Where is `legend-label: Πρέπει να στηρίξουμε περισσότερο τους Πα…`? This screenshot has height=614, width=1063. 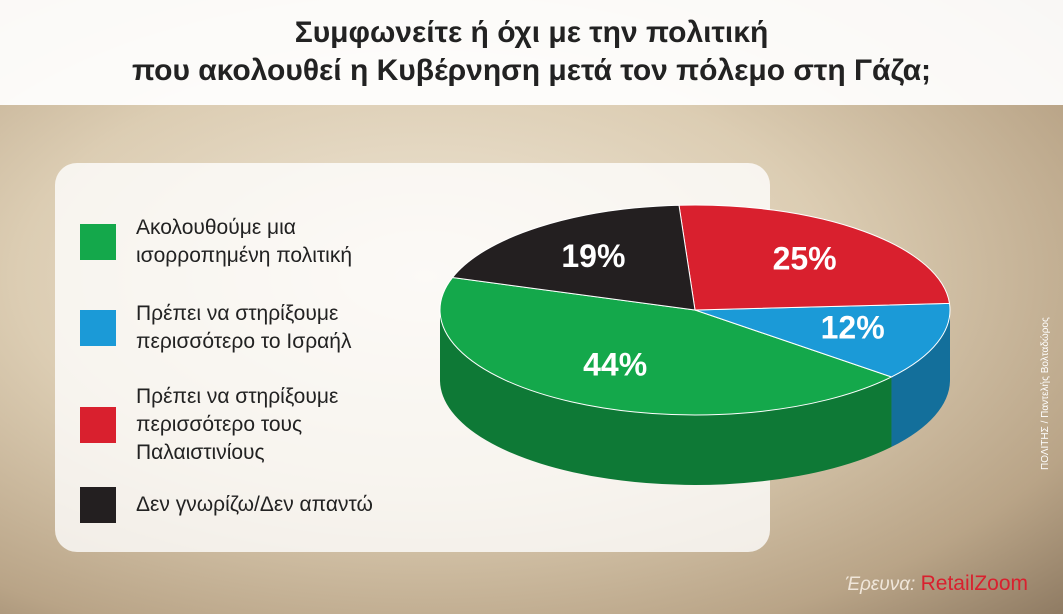
legend-label: Πρέπει να στηρίξουμε περισσότερο τους Πα… is located at coordinates (237, 424).